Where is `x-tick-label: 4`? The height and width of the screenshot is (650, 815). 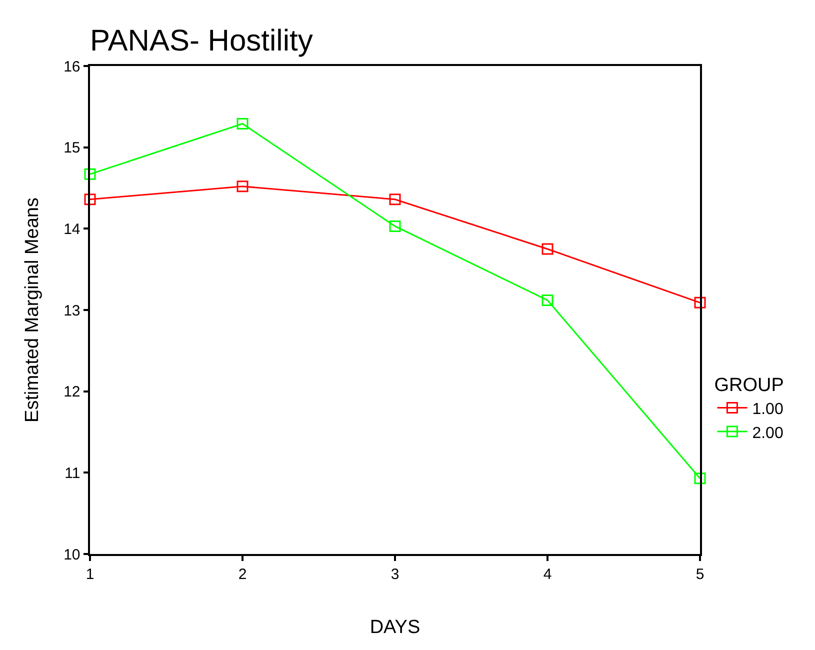
x-tick-label: 4 is located at coordinates (547, 574).